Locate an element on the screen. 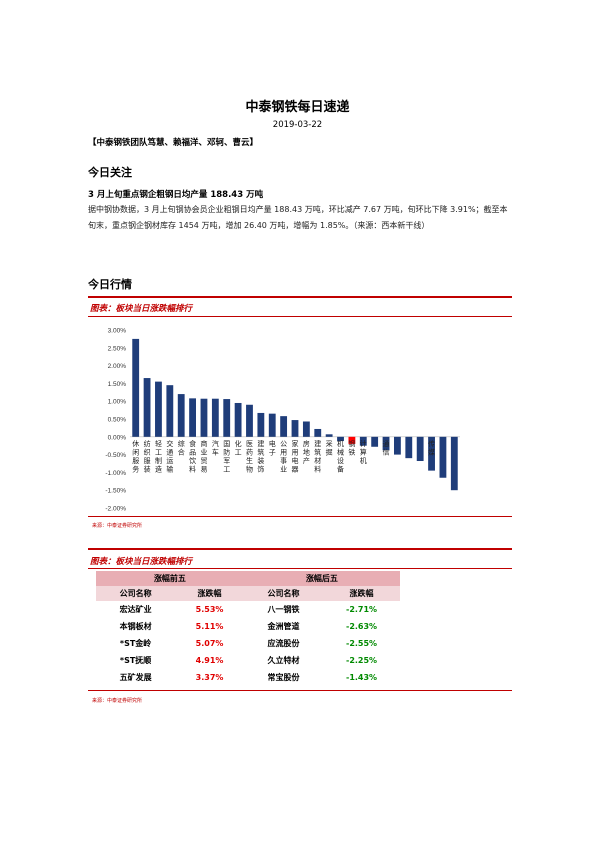 This screenshot has width=595, height=842. down-change: -1.43% is located at coordinates (362, 677).